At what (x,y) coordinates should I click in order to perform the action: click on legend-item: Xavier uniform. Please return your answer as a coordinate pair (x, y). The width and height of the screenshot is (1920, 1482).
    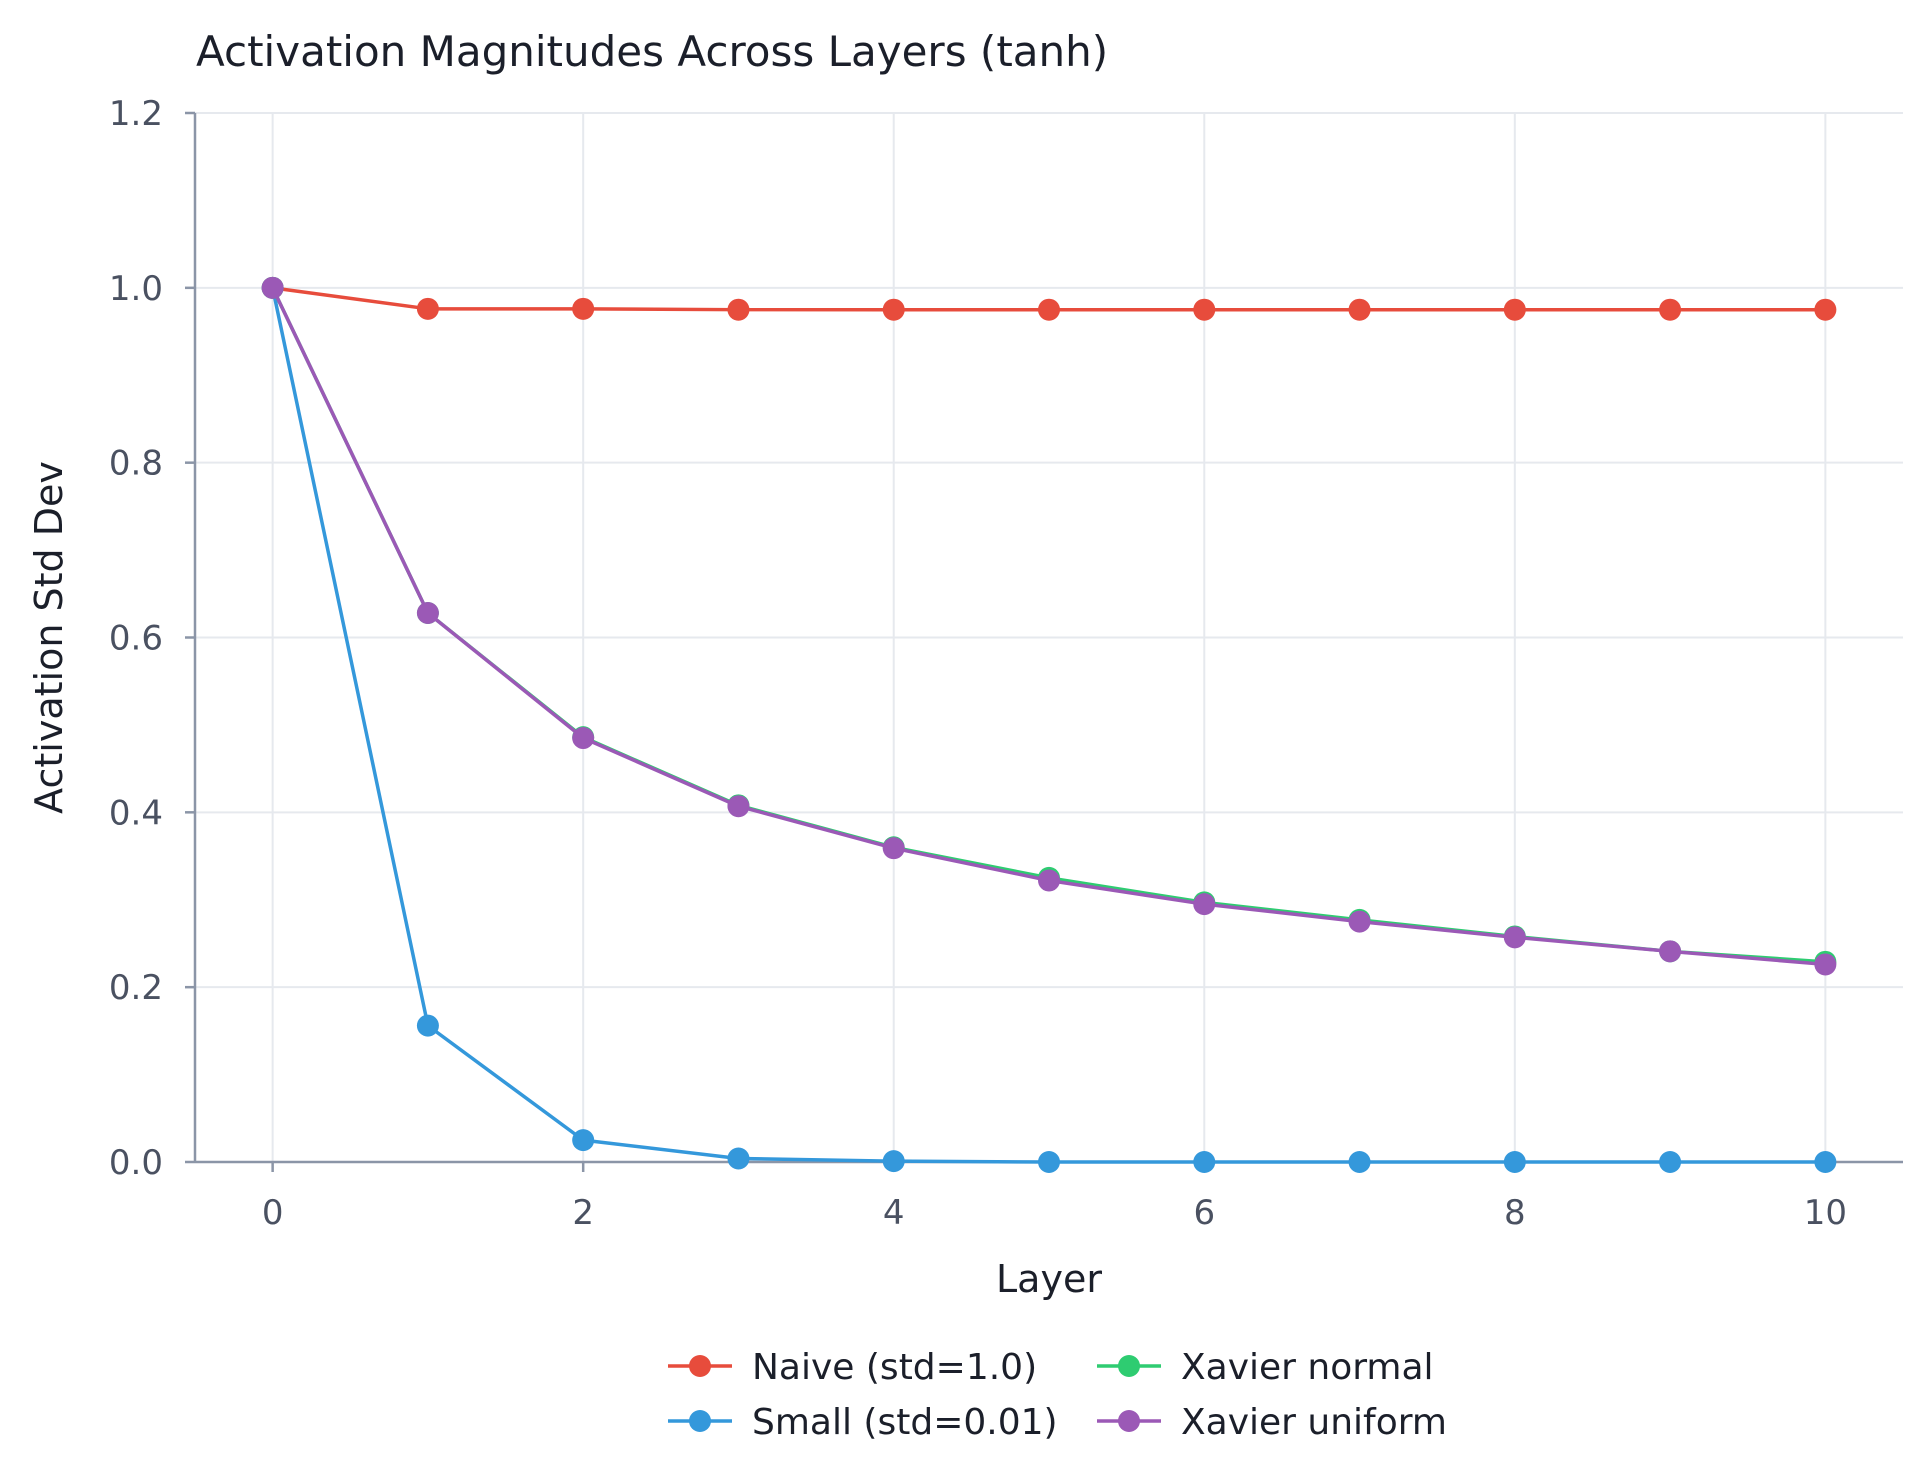
    Looking at the image, I should click on (1272, 1422).